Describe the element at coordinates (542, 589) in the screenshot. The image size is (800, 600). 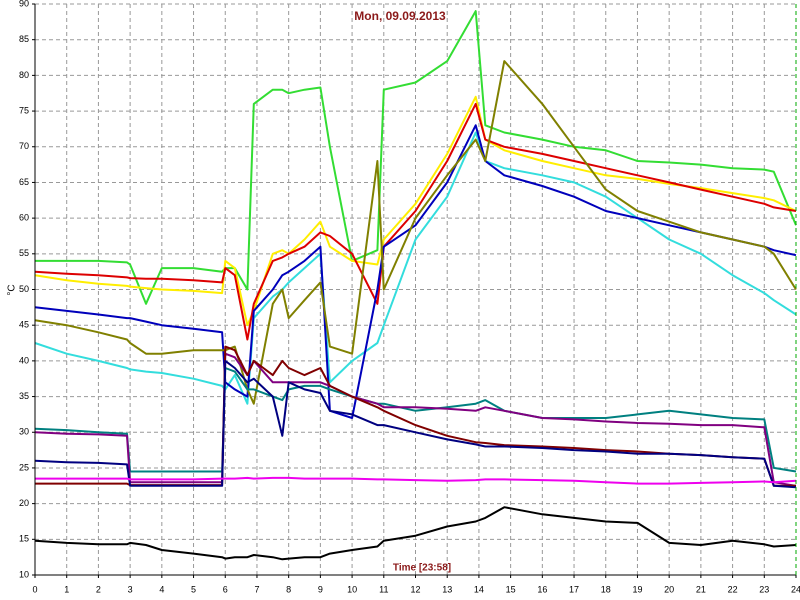
I see `x-tick-label: 16` at that location.